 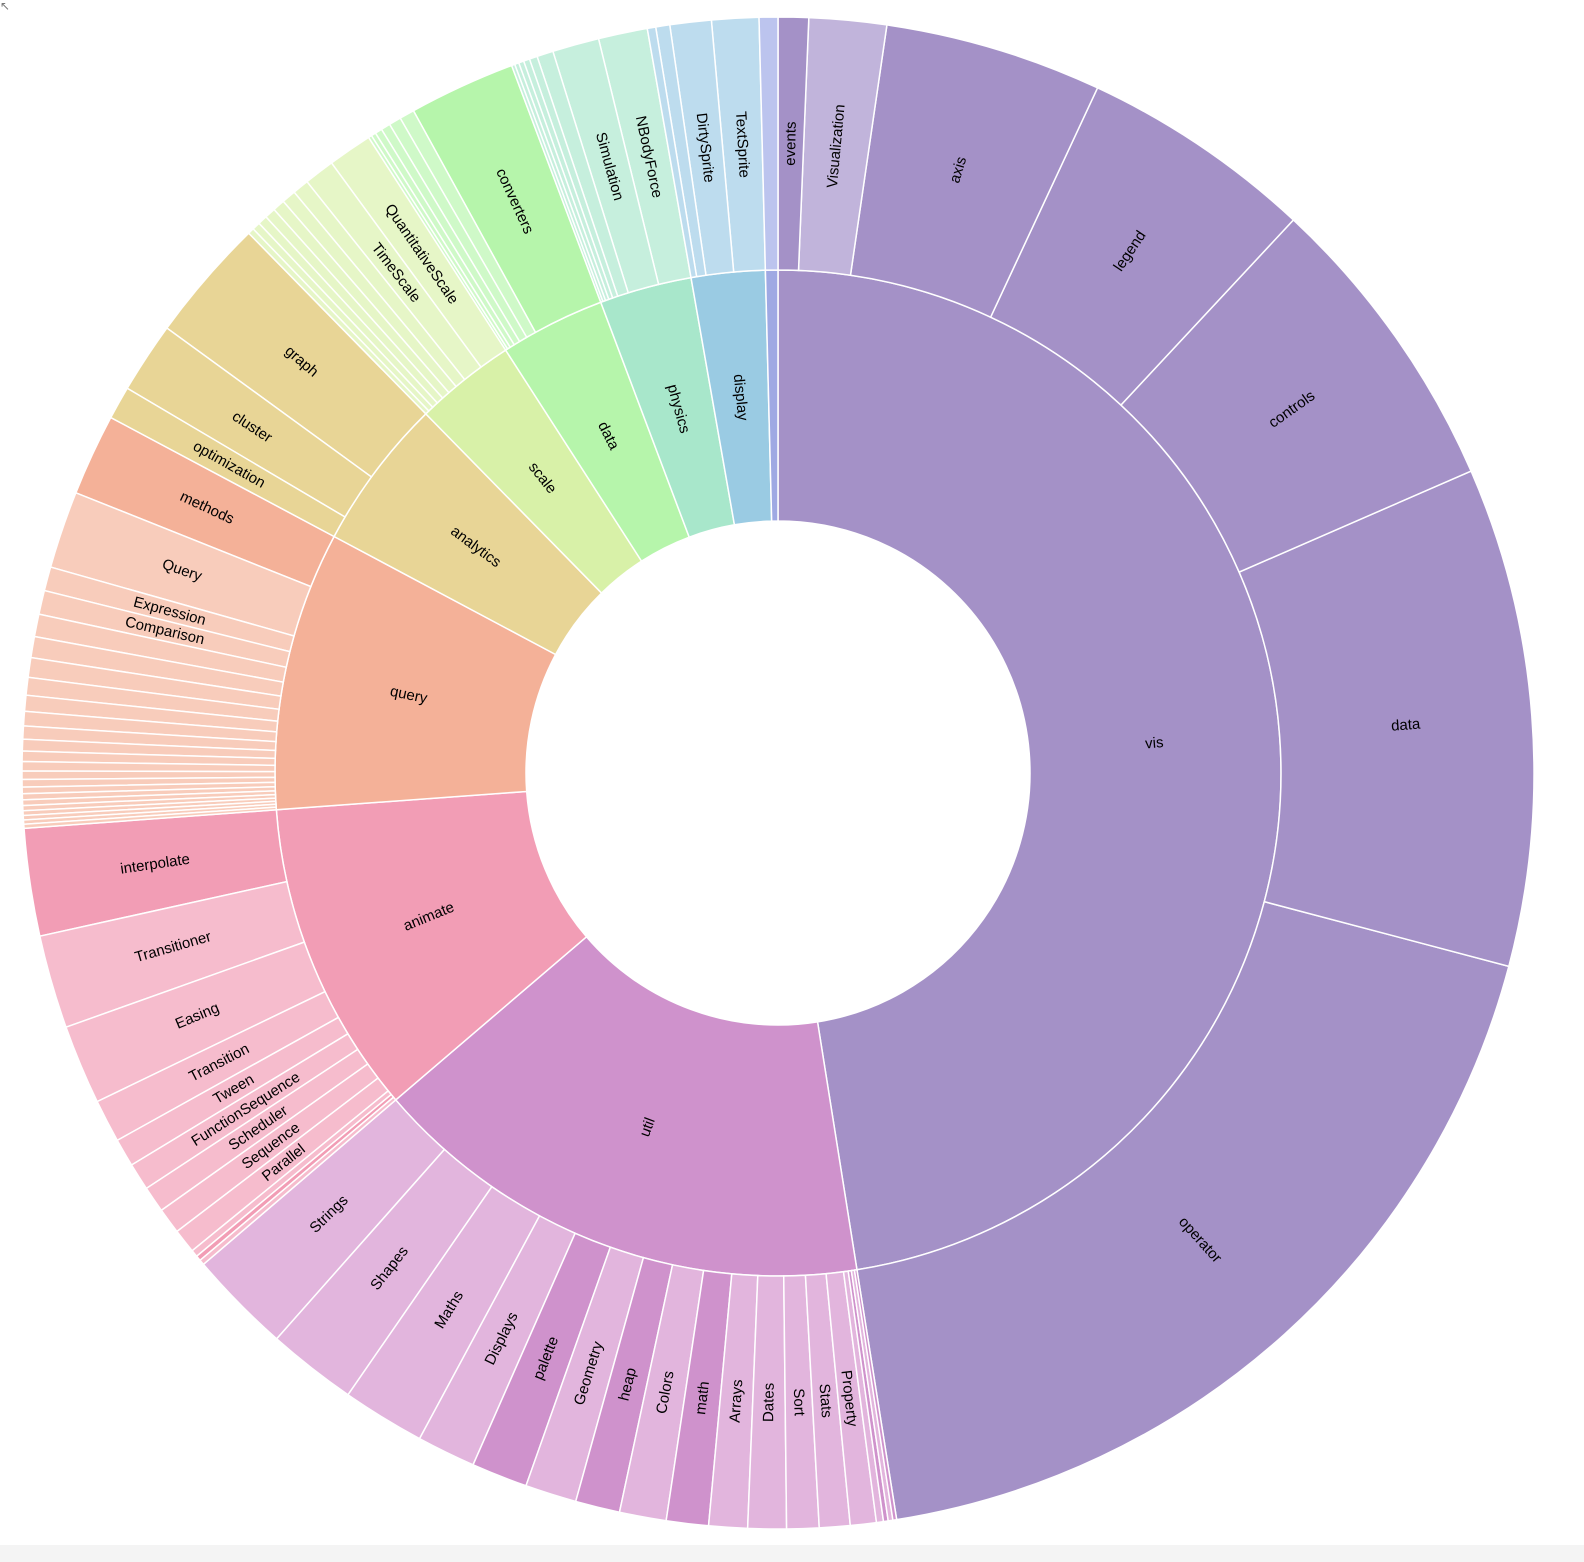 What do you see at coordinates (661, 1392) in the screenshot?
I see `arc-util-colors` at bounding box center [661, 1392].